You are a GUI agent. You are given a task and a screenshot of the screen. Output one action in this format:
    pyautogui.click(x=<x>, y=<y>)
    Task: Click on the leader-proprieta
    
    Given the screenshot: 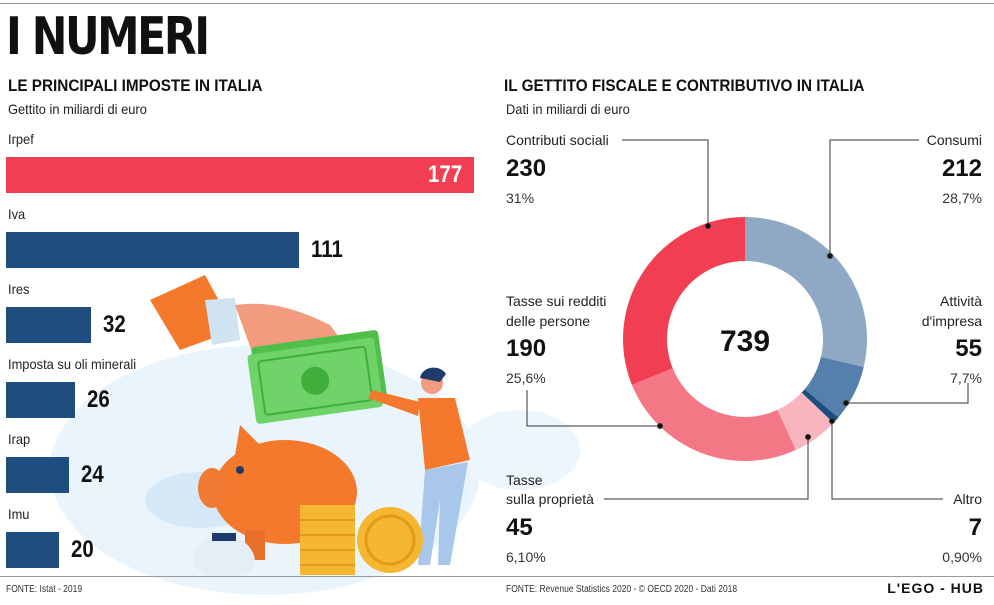 What is the action you would take?
    pyautogui.click(x=706, y=468)
    